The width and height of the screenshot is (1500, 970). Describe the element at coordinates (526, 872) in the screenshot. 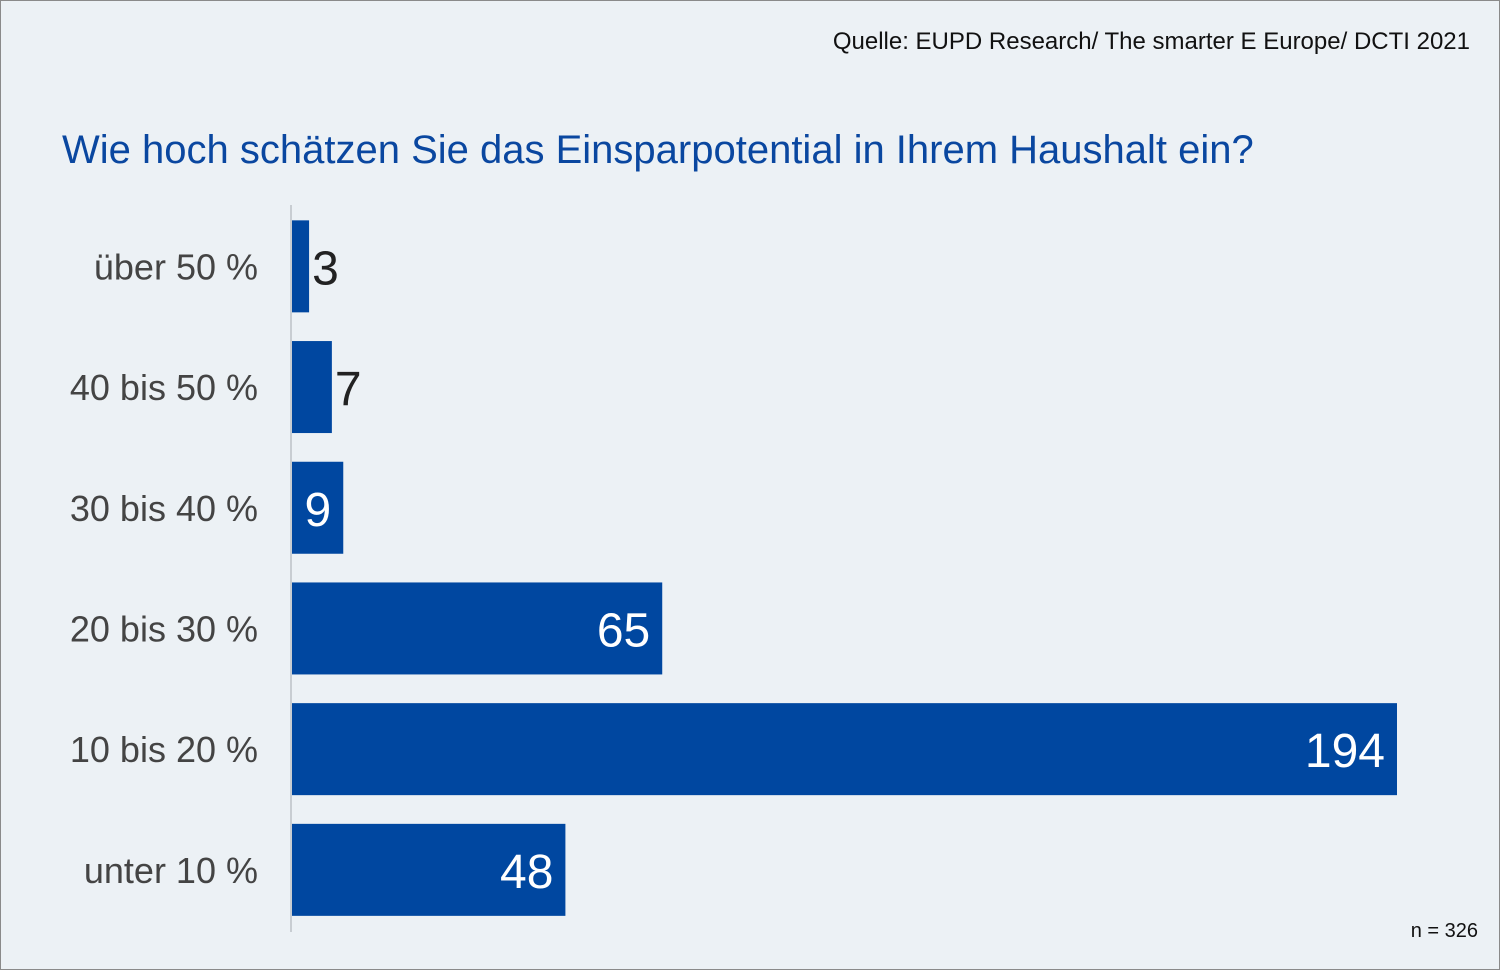

I see `data-label: 48` at that location.